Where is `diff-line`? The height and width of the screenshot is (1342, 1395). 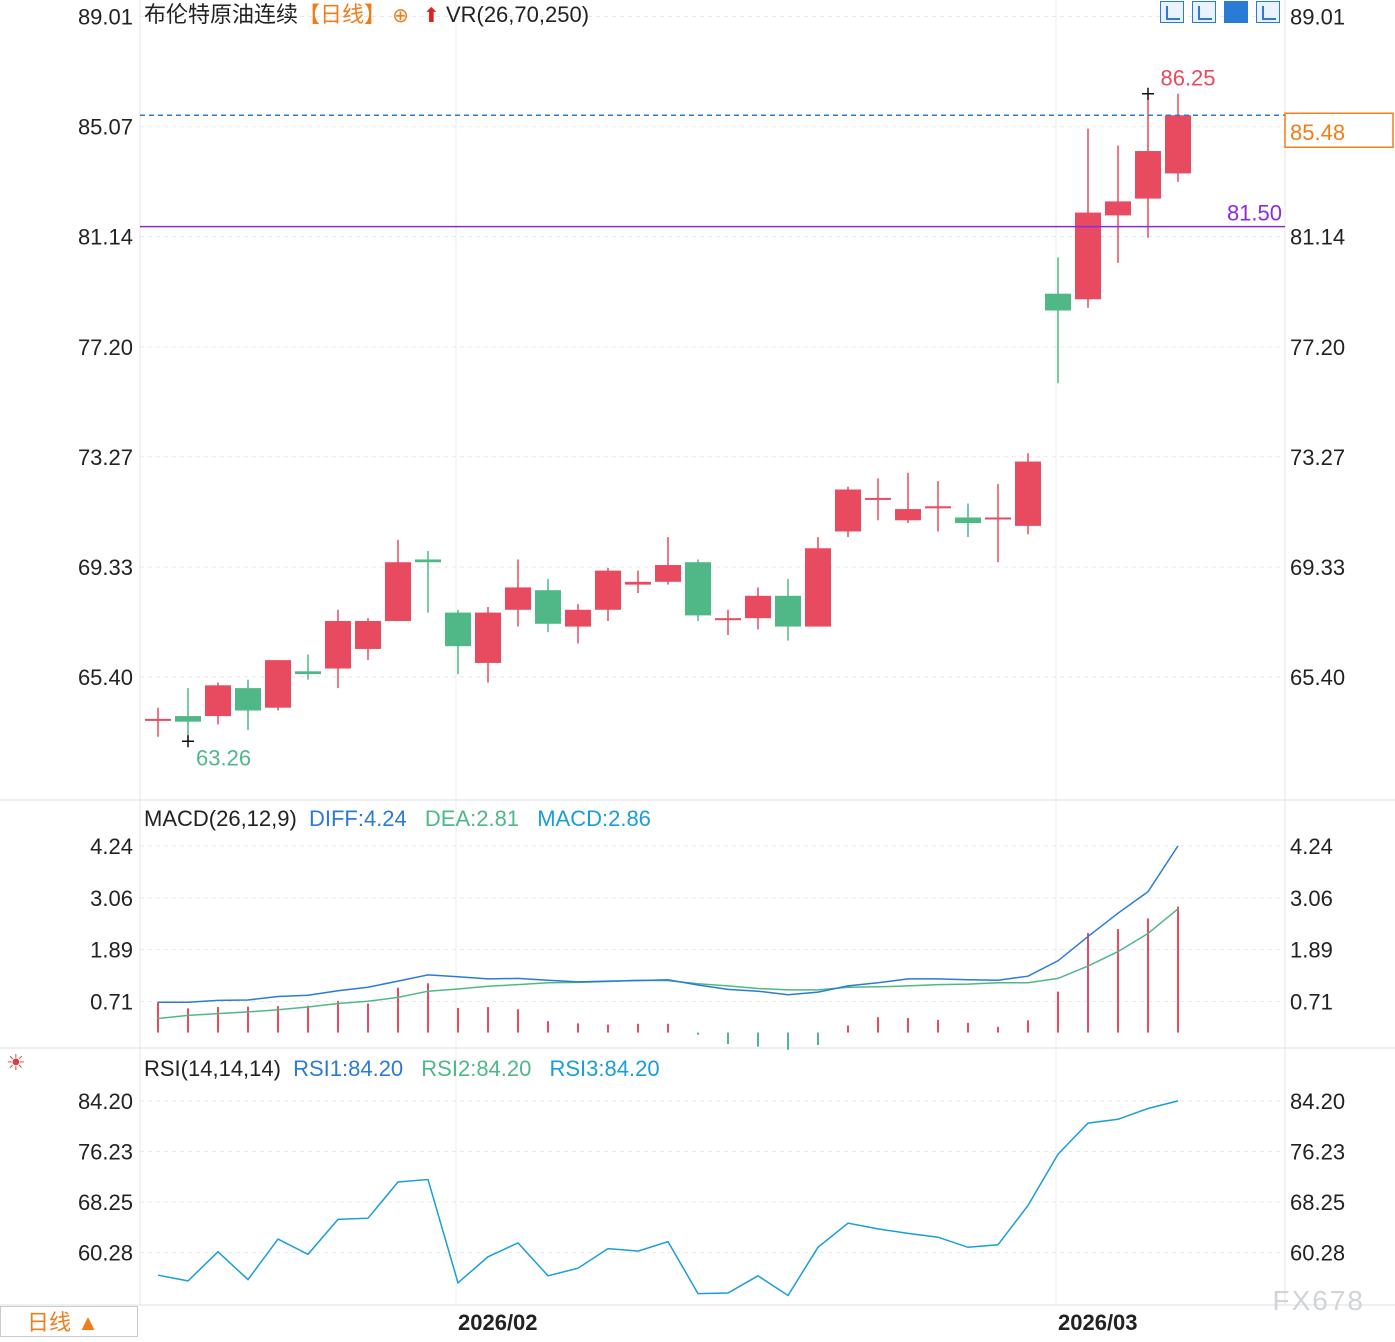
diff-line is located at coordinates (668, 924).